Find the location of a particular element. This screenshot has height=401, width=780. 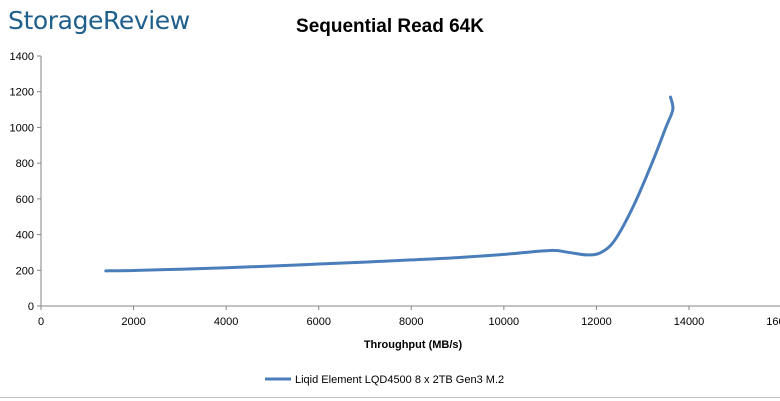

x-axis-label: Throughput (MB/s) is located at coordinates (413, 345).